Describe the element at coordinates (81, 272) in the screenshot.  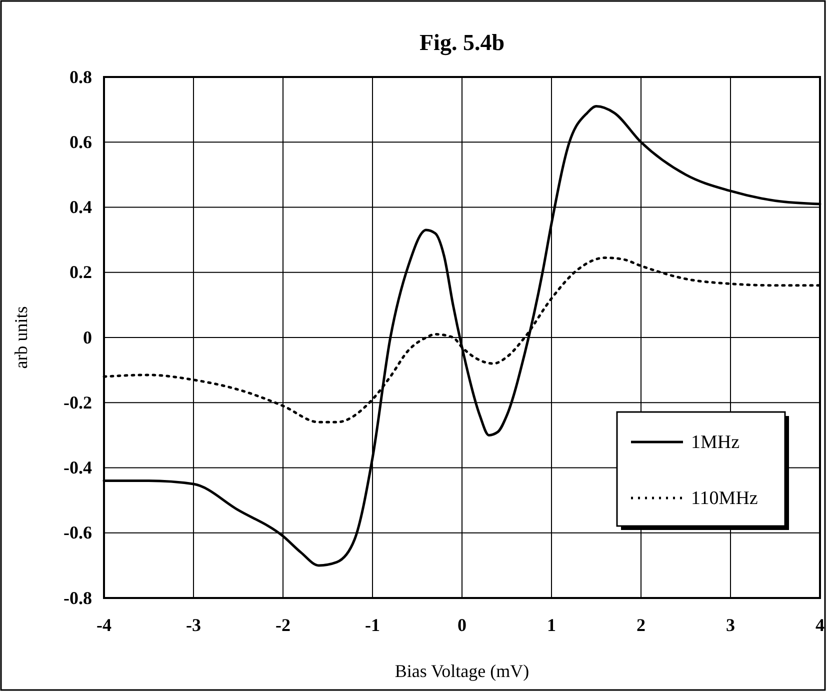
I see `y-tick-label: 0.2` at that location.